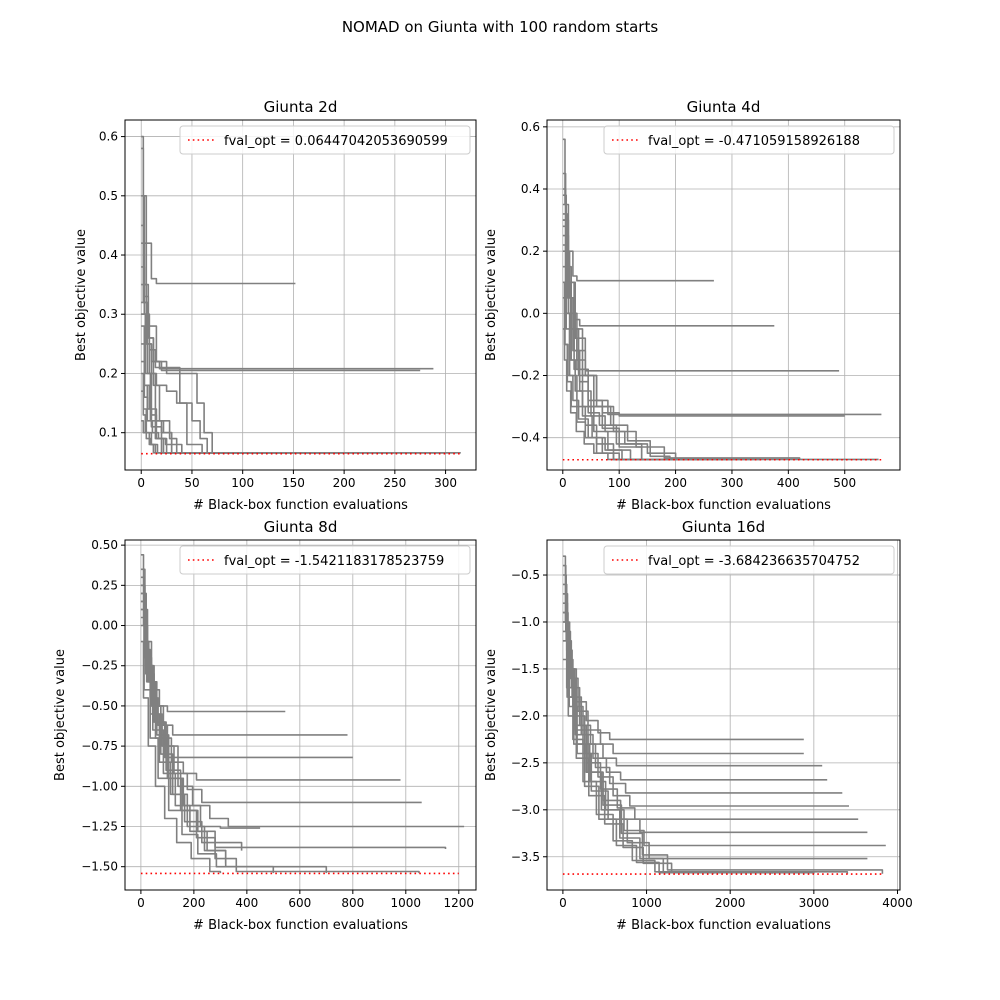 The image size is (1000, 1000). What do you see at coordinates (301, 527) in the screenshot?
I see `subplot-title-giunta-8d: Giunta 8d` at bounding box center [301, 527].